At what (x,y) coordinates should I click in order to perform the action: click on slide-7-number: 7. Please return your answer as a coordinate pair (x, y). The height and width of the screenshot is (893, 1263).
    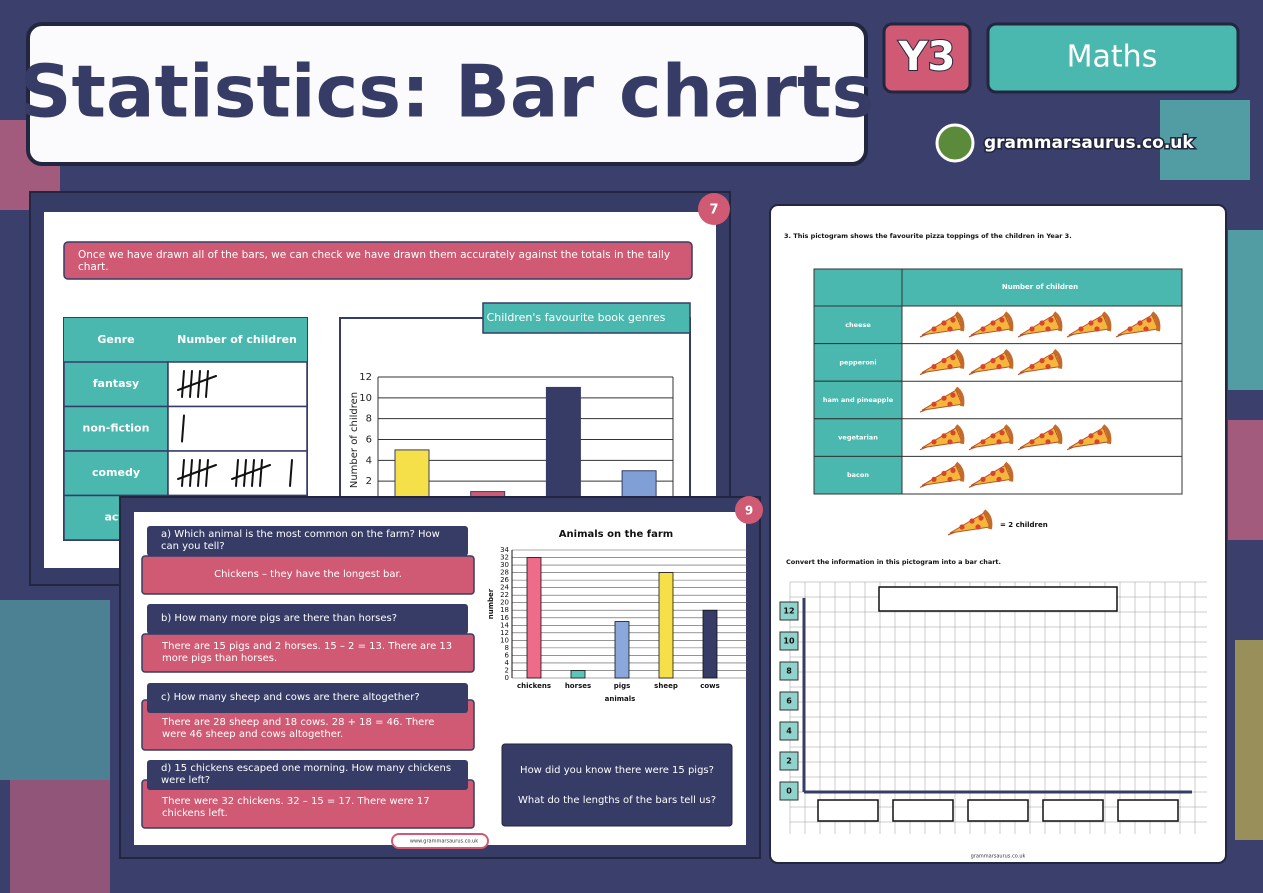
    Looking at the image, I should click on (713, 210).